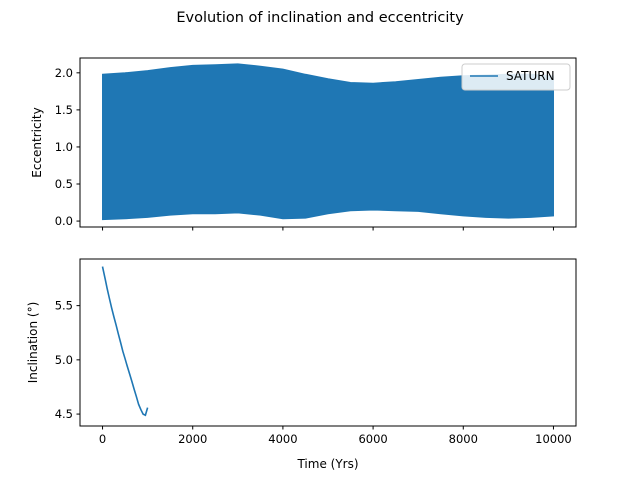  What do you see at coordinates (64, 110) in the screenshot?
I see `ecc-ytick-label: 1.5` at bounding box center [64, 110].